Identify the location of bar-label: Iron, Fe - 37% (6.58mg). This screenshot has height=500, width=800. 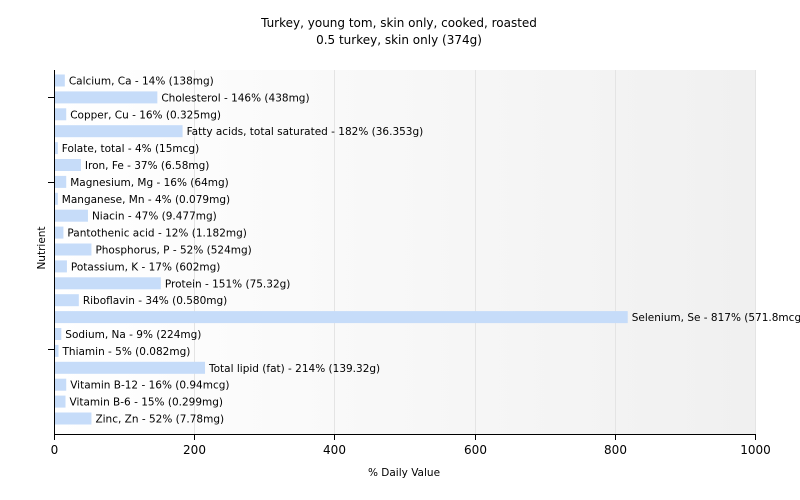
(147, 166).